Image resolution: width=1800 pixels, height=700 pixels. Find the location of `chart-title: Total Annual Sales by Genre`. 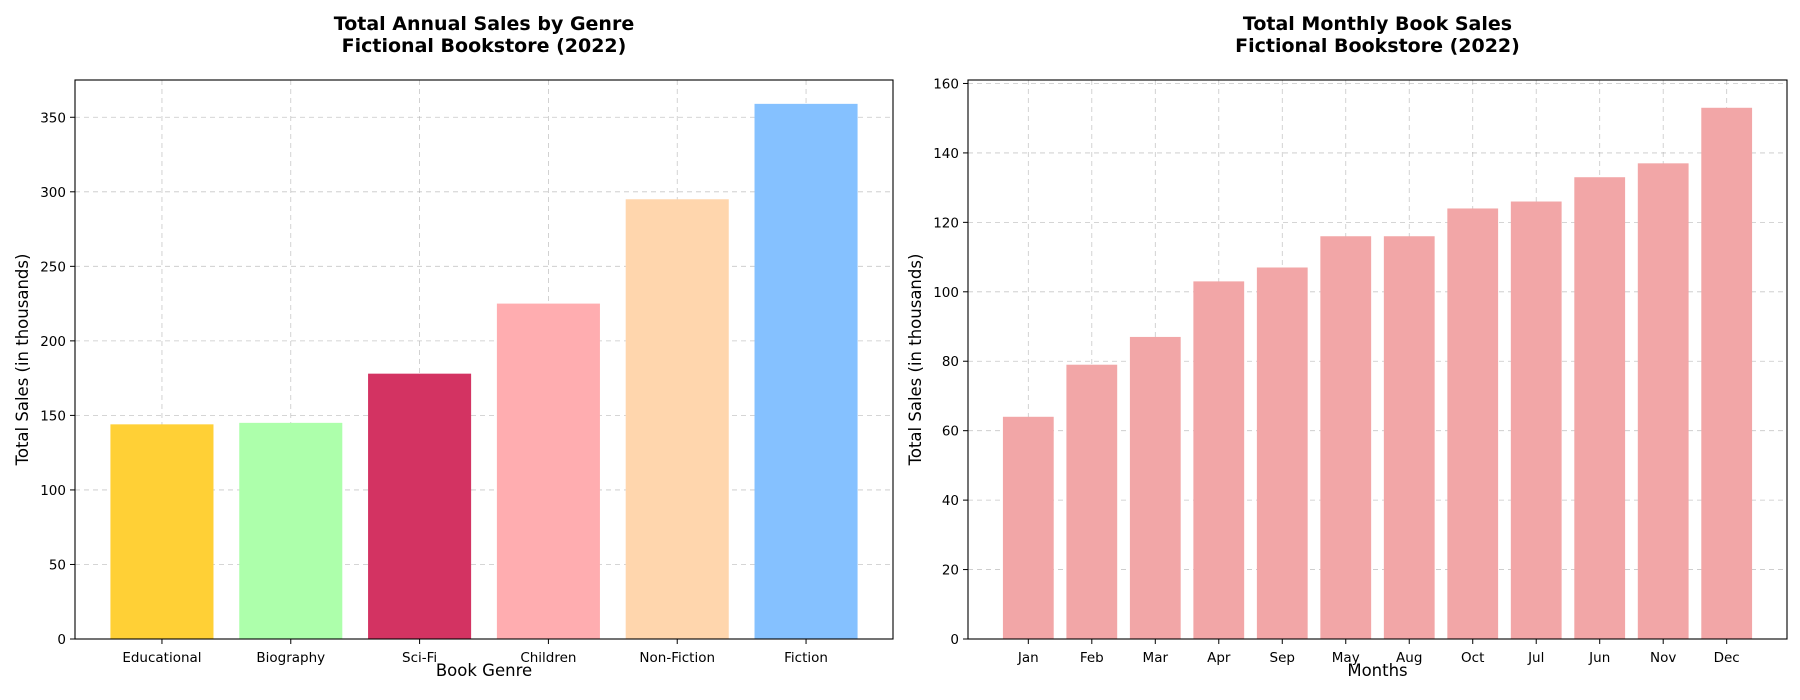

chart-title: Total Annual Sales by Genre is located at coordinates (484, 24).